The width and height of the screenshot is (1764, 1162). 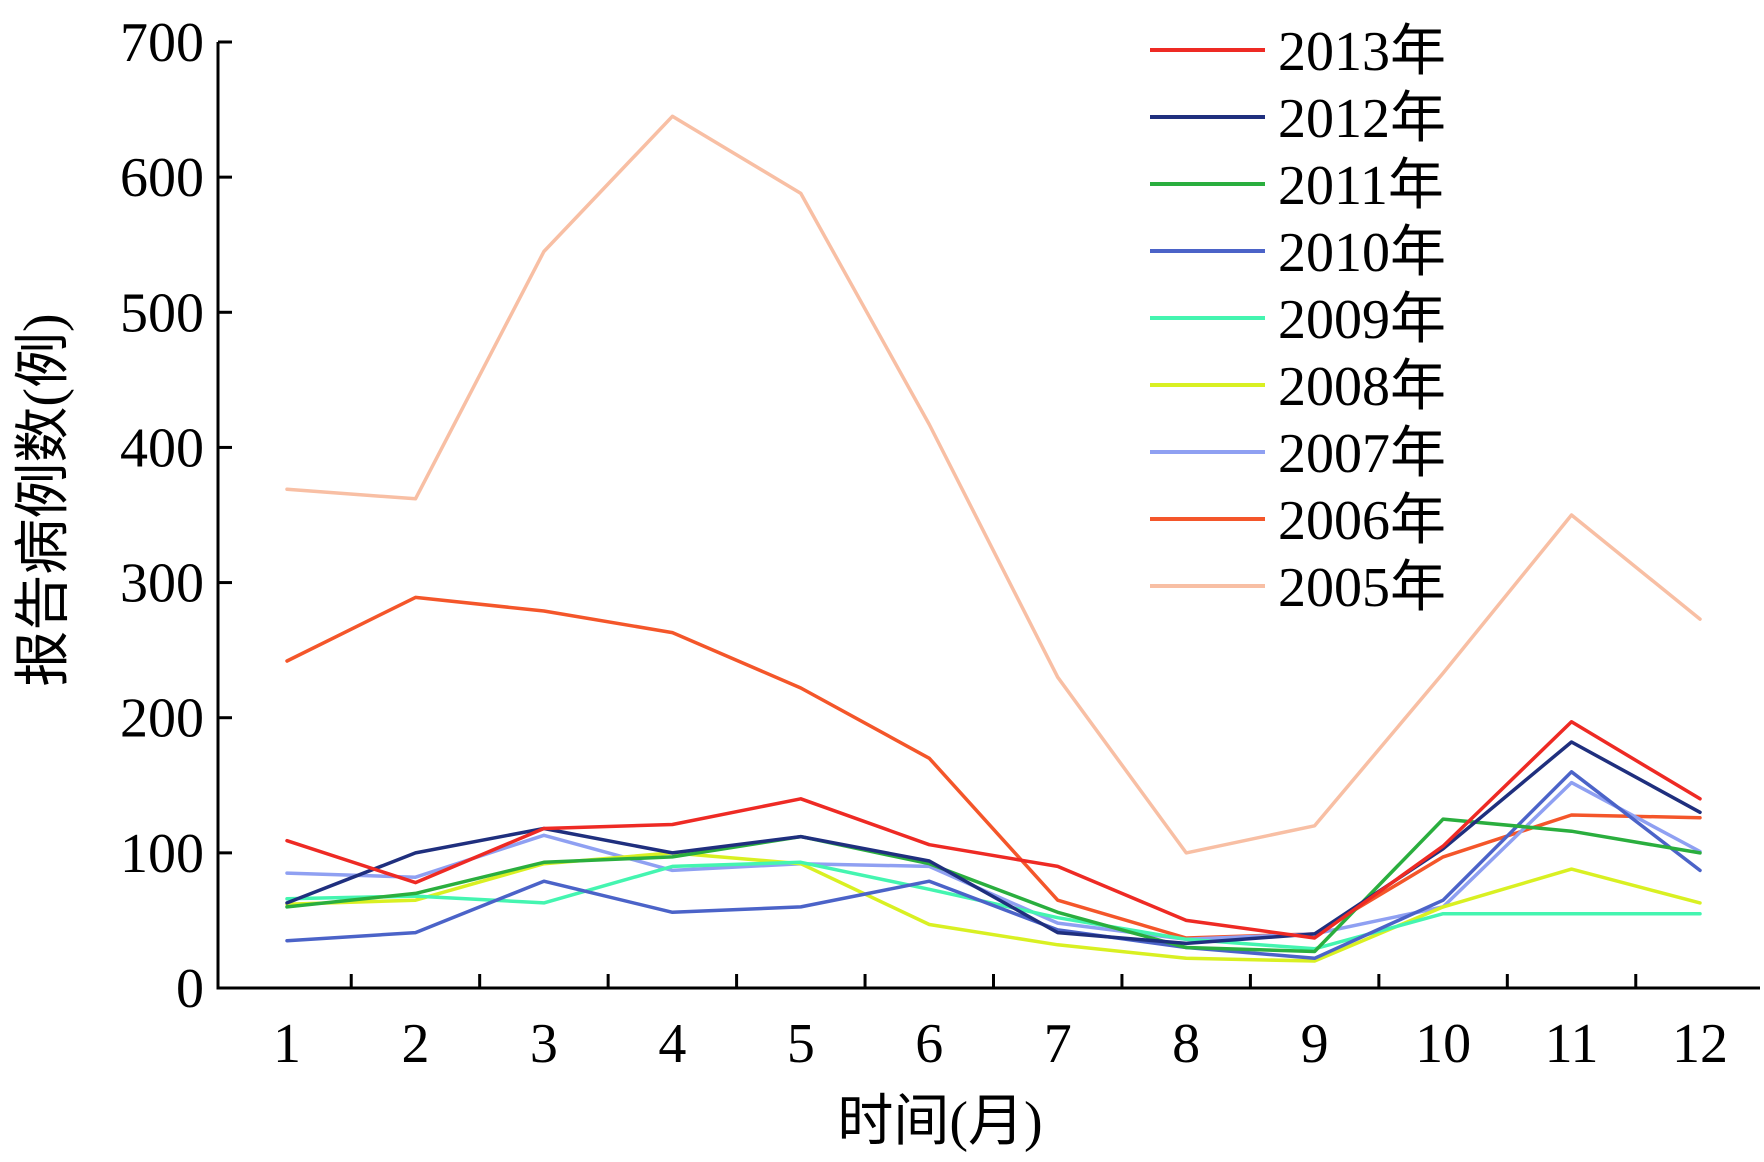 I want to click on legend-item: 2012年, so click(x=1298, y=119).